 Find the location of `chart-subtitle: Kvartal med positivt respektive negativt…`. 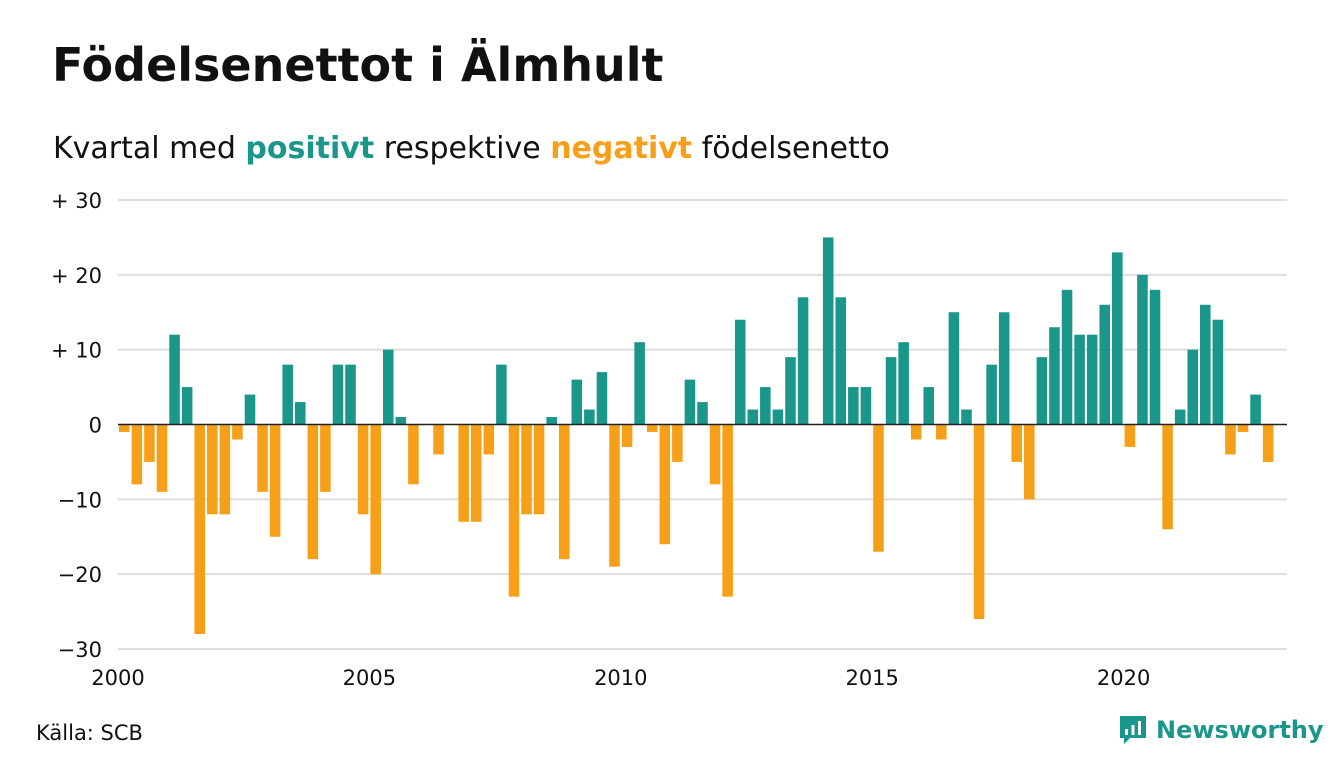

chart-subtitle: Kvartal med positivt respektive negativt… is located at coordinates (471, 148).